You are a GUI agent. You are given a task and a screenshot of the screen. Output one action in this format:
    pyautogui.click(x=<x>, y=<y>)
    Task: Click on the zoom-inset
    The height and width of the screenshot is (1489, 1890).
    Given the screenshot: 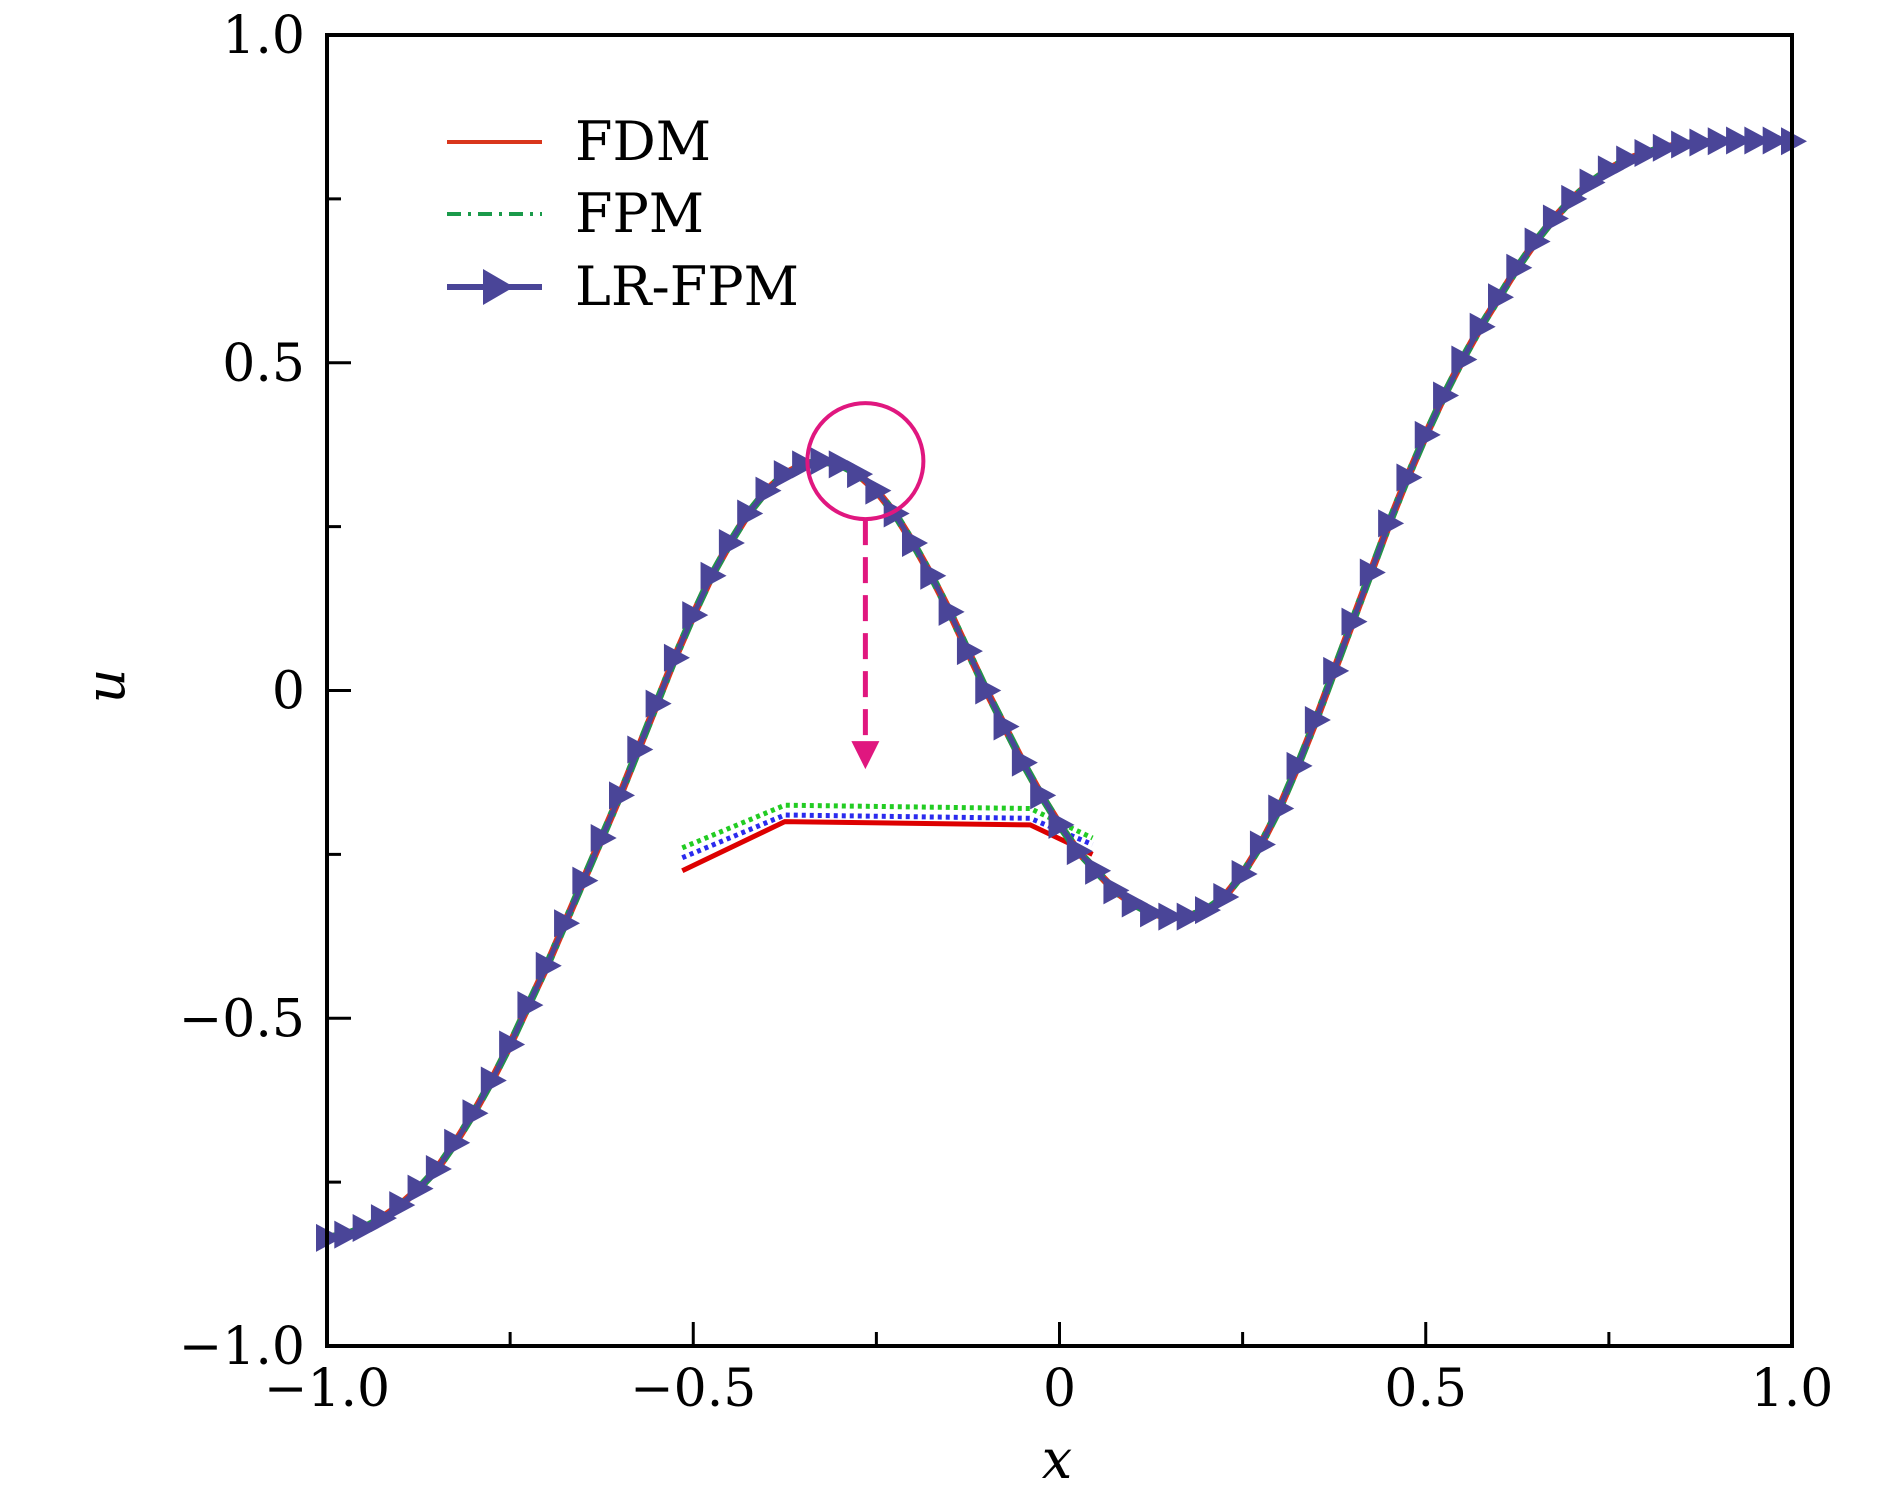 What is the action you would take?
    pyautogui.click(x=887, y=838)
    